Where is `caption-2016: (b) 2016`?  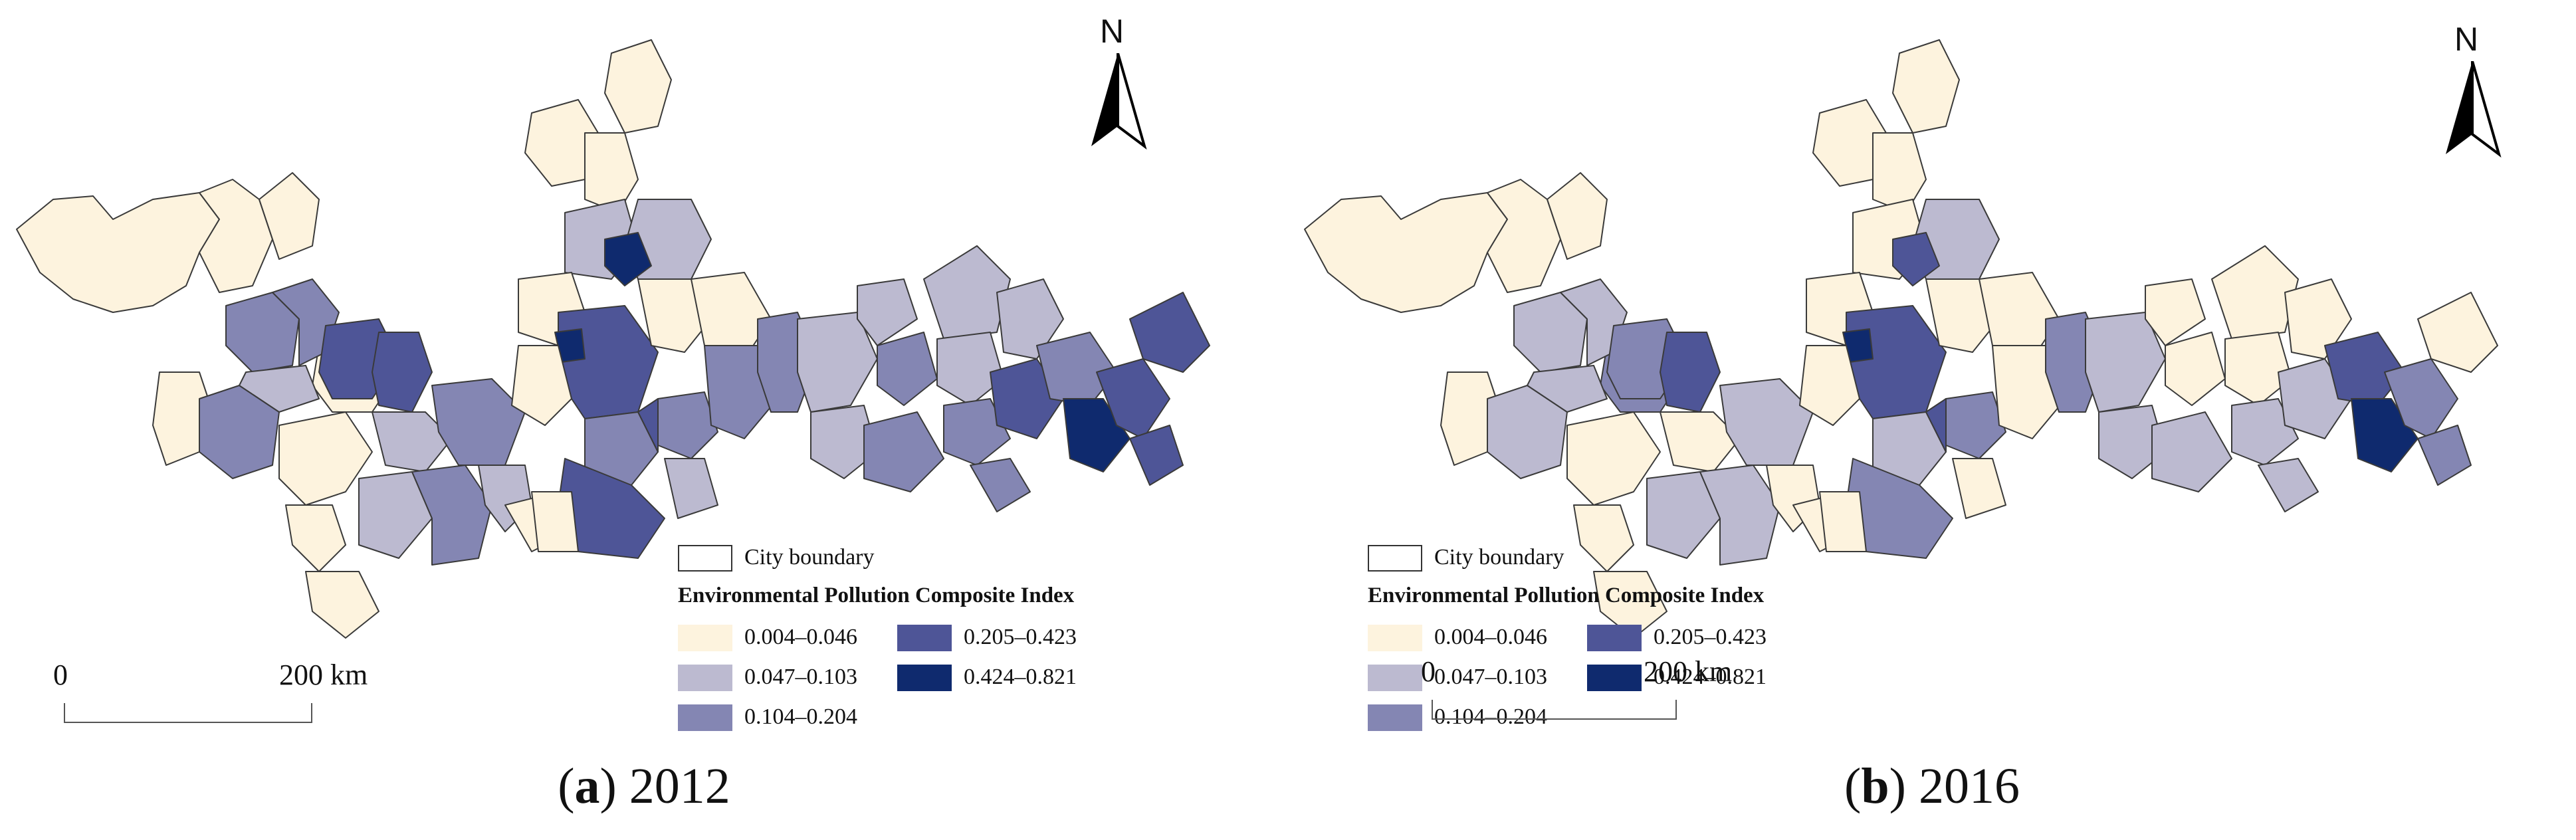
caption-2016: (b) 2016 is located at coordinates (1932, 786).